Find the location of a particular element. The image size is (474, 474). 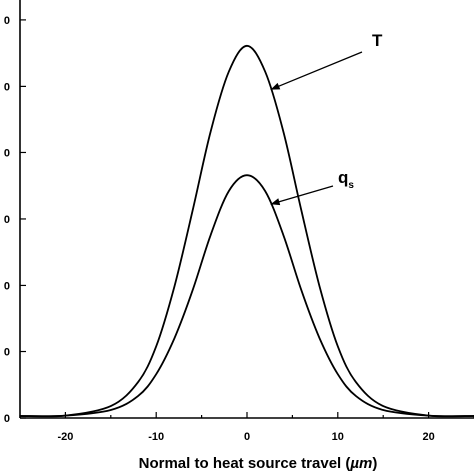

annotation-label-T: T is located at coordinates (377, 40).